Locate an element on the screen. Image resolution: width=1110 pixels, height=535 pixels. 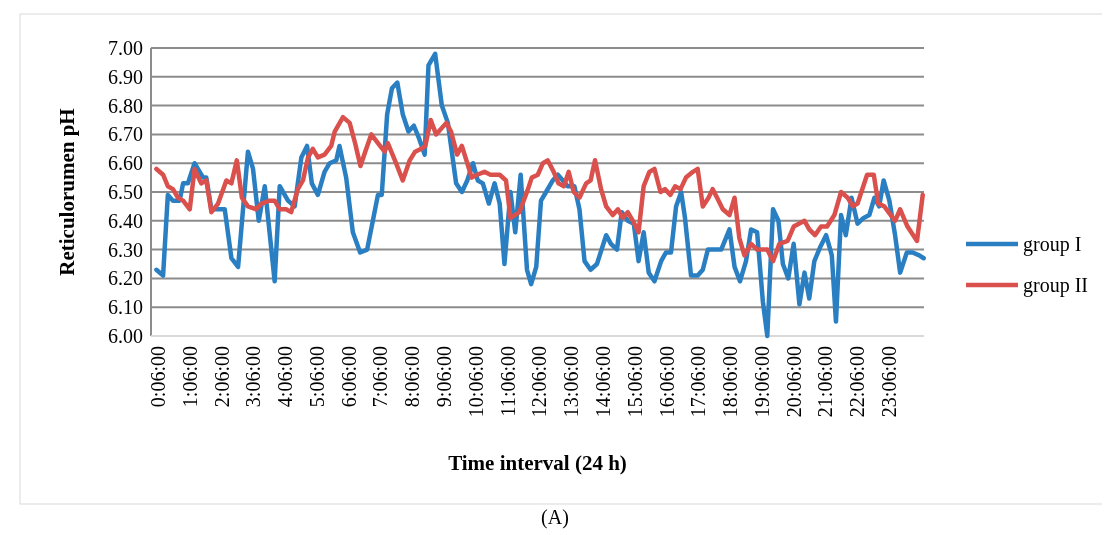
x-tick-label: 1:06:00 is located at coordinates (189, 377).